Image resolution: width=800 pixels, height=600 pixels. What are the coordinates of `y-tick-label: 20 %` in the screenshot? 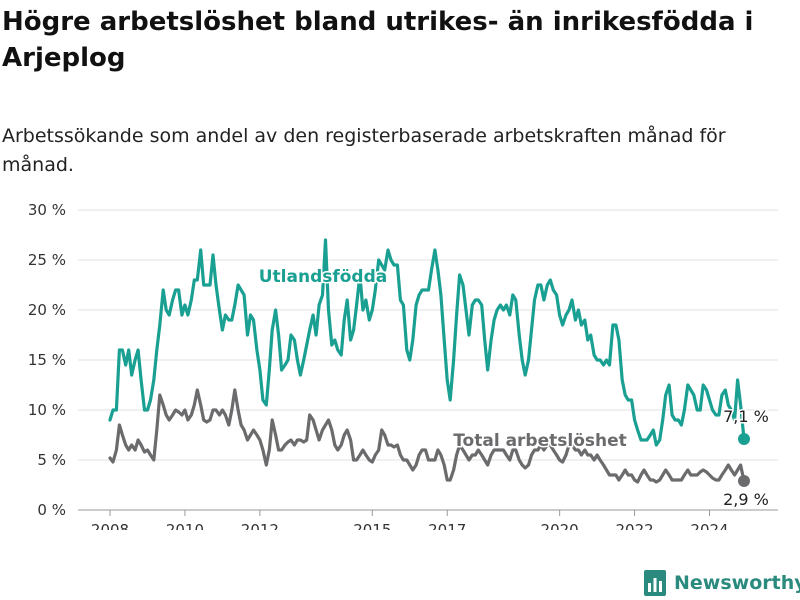 It's located at (47, 310).